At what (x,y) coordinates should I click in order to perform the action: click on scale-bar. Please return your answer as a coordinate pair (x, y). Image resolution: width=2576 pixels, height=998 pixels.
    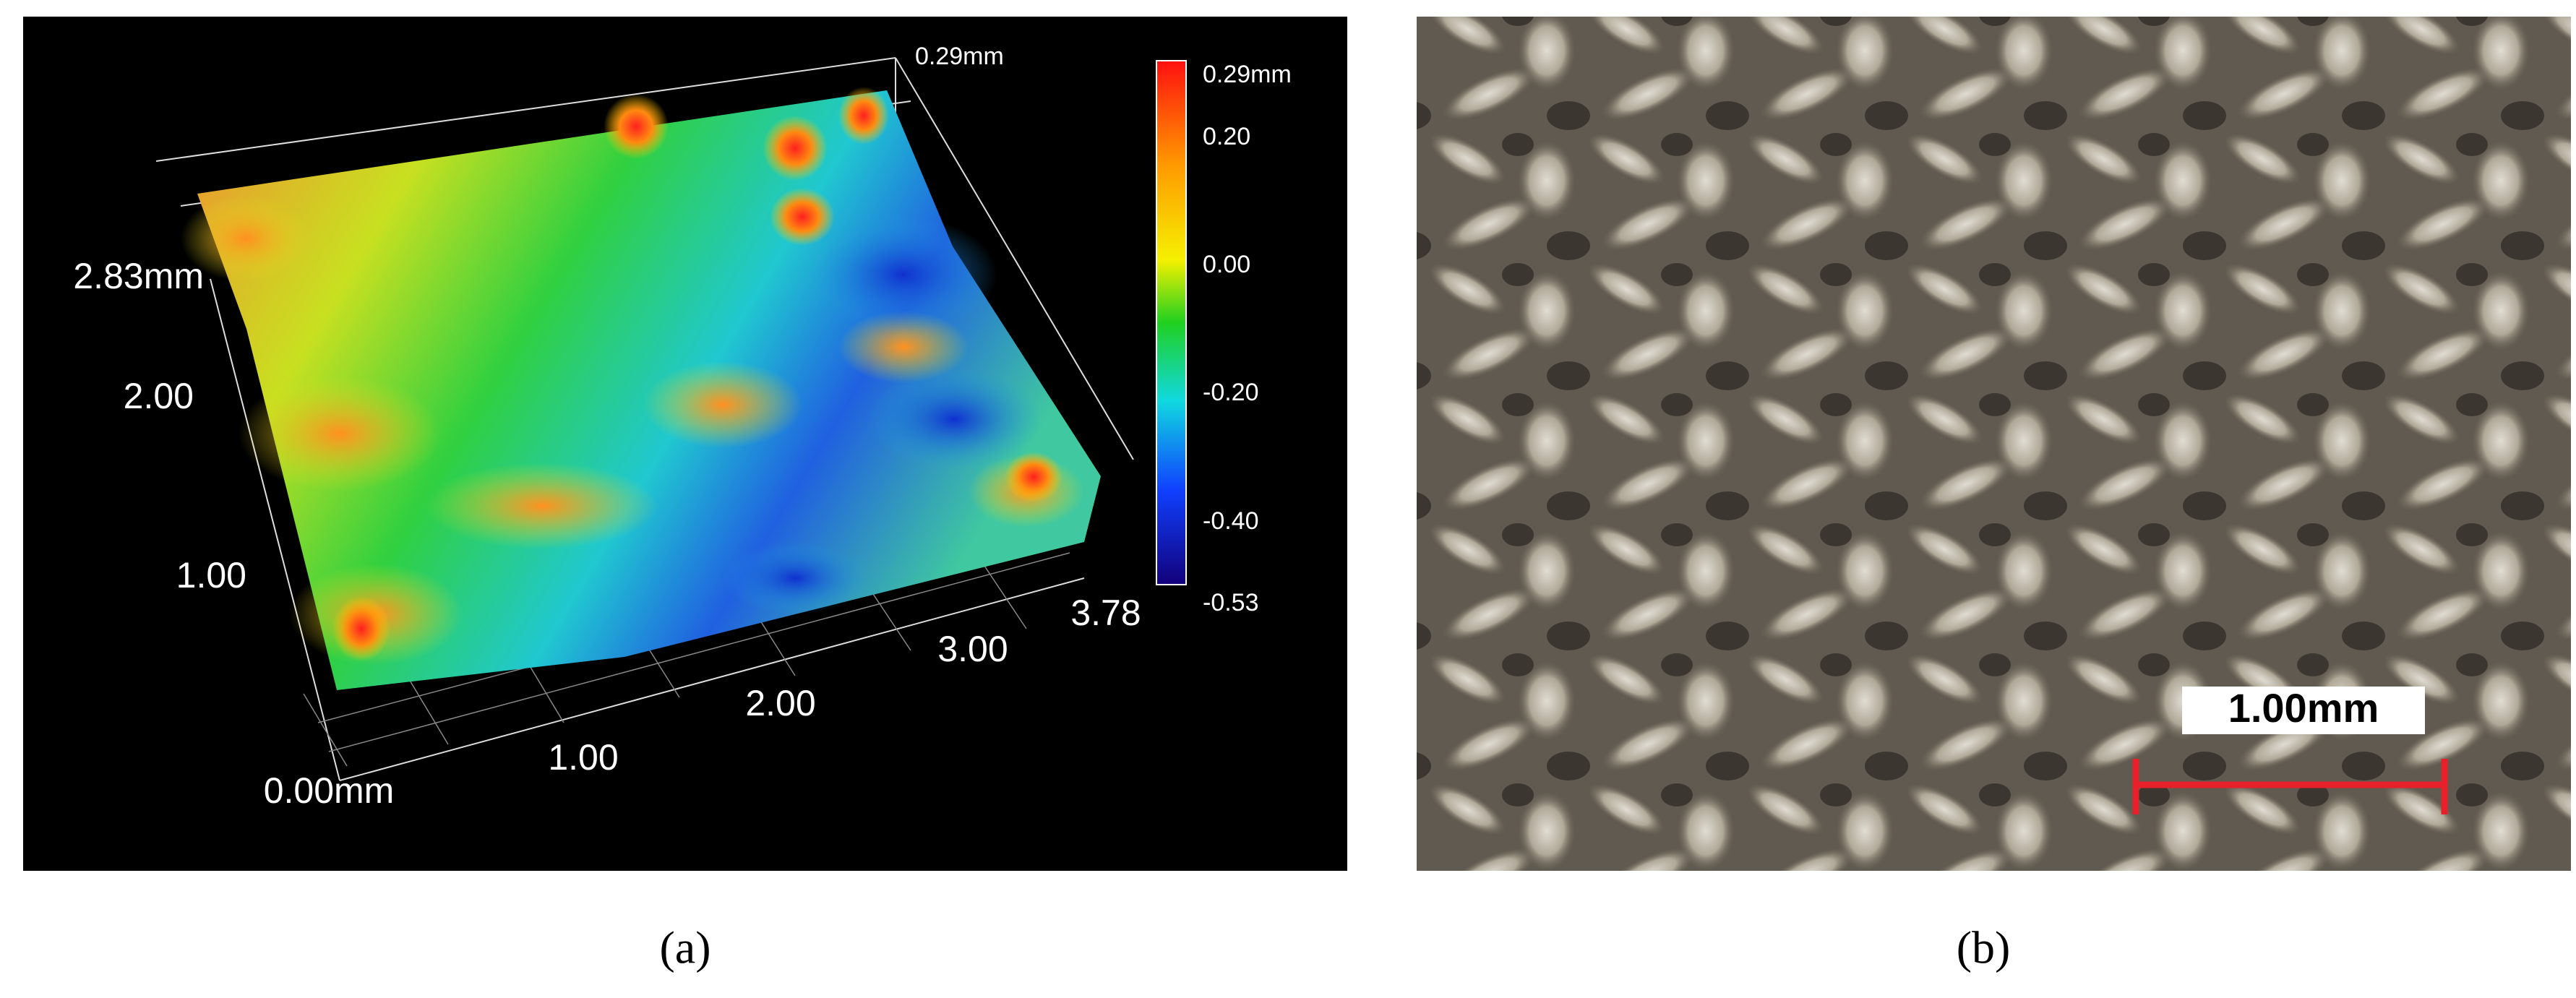
    Looking at the image, I should click on (2290, 786).